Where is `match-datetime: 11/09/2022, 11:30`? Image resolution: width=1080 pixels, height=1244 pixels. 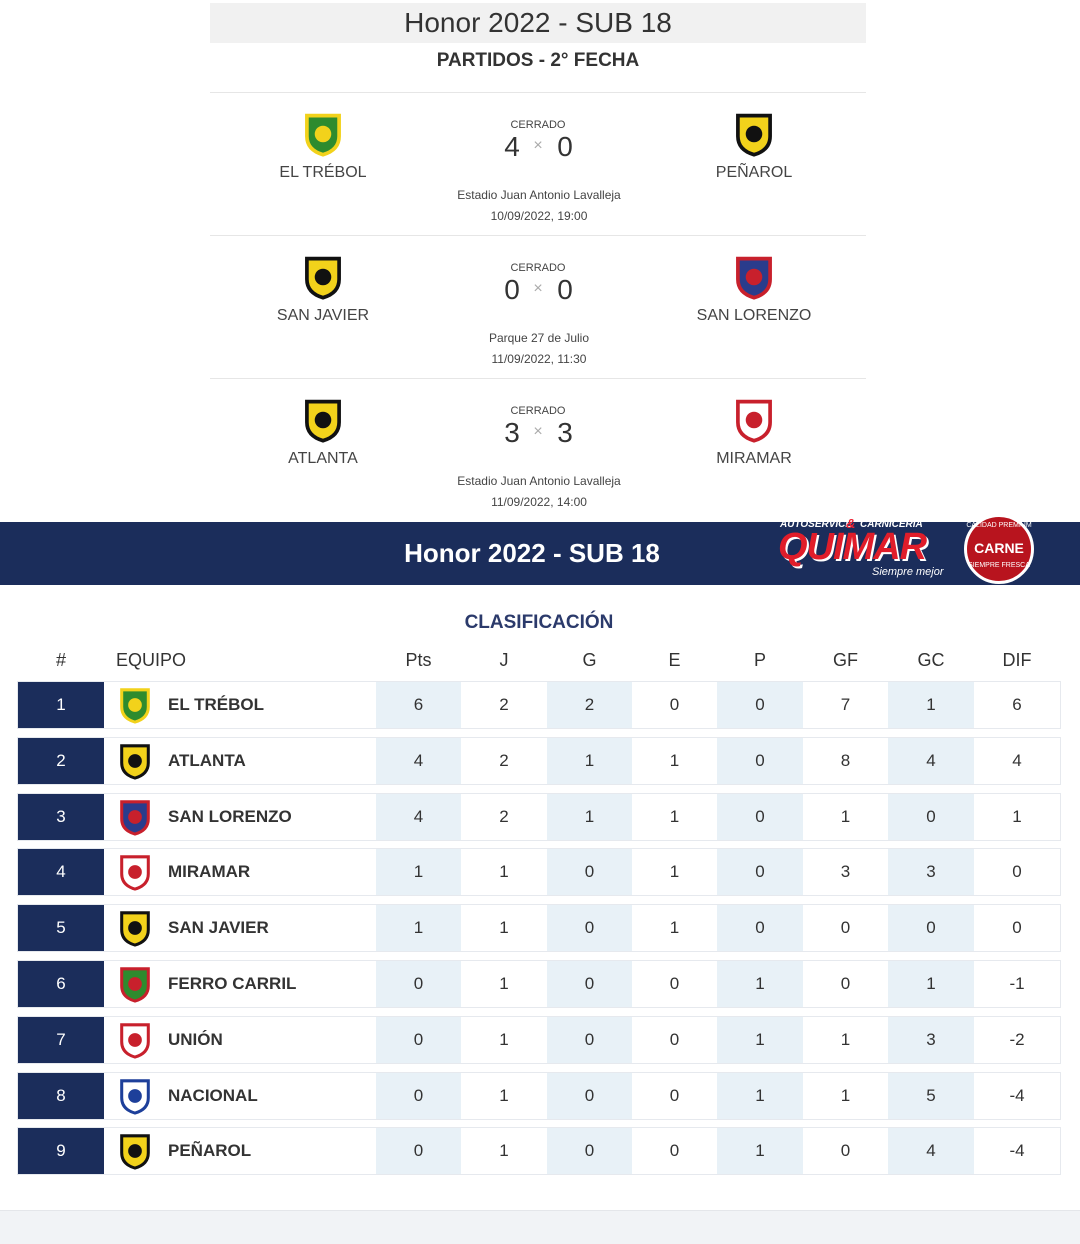
match-datetime: 11/09/2022, 11:30 is located at coordinates (539, 359).